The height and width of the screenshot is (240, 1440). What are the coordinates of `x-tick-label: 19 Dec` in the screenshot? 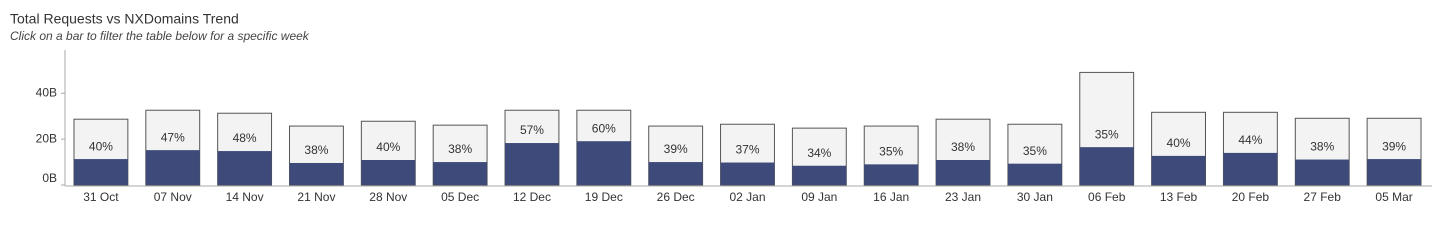 It's located at (604, 197).